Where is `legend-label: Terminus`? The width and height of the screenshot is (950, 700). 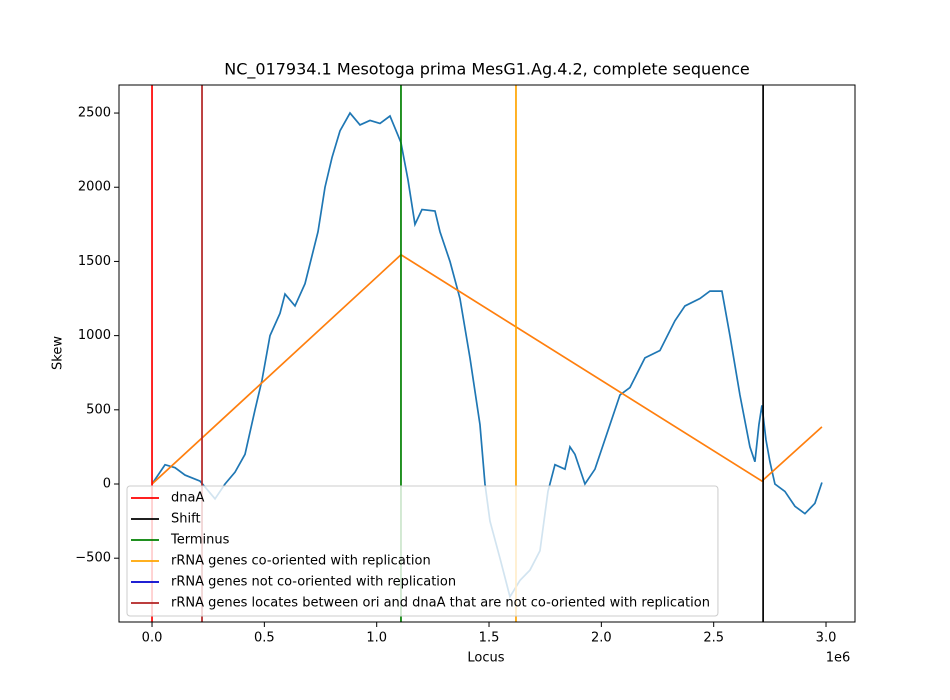 legend-label: Terminus is located at coordinates (200, 540).